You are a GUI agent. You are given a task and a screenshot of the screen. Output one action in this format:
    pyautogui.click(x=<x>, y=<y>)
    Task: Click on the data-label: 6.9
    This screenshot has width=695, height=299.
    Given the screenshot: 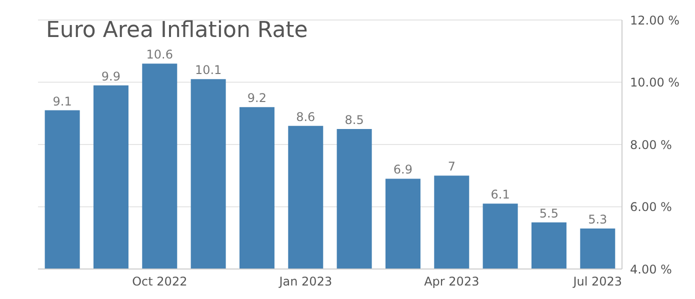 What is the action you would take?
    pyautogui.click(x=403, y=169)
    